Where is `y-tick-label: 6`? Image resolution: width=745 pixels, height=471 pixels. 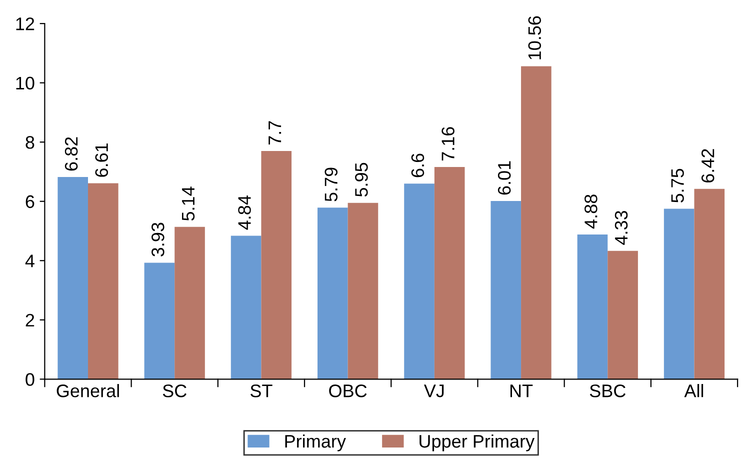
y-tick-label: 6 is located at coordinates (30, 201).